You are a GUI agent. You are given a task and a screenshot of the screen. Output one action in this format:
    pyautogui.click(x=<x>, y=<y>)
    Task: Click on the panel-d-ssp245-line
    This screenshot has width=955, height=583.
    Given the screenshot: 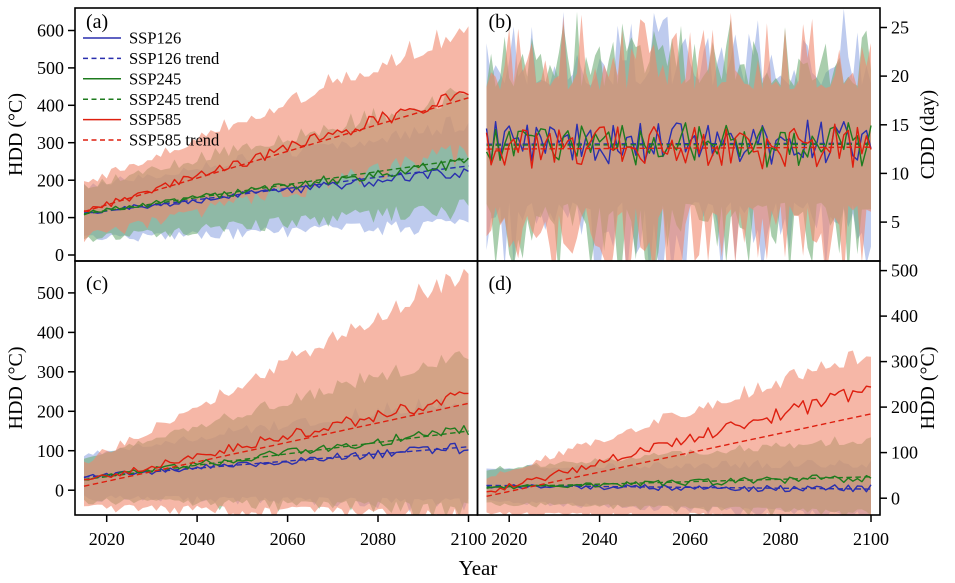 What is the action you would take?
    pyautogui.click(x=679, y=482)
    